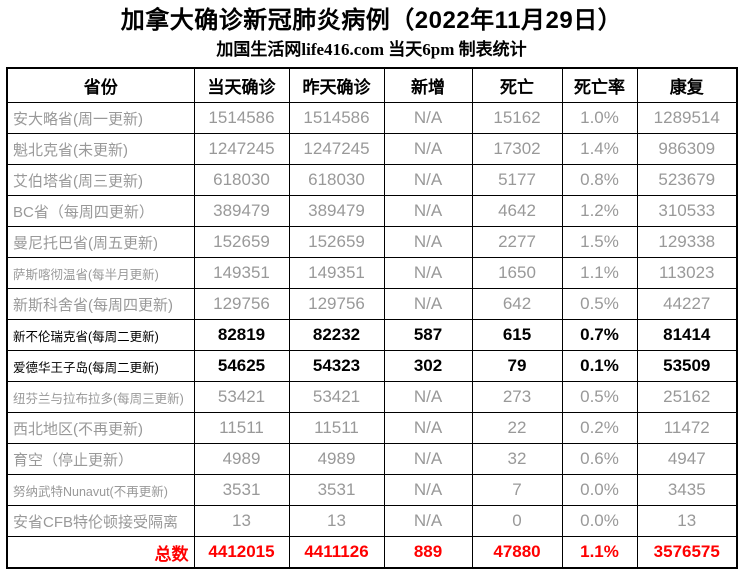  What do you see at coordinates (100, 211) in the screenshot?
I see `province-cell: BC省（每周四更新）` at bounding box center [100, 211].